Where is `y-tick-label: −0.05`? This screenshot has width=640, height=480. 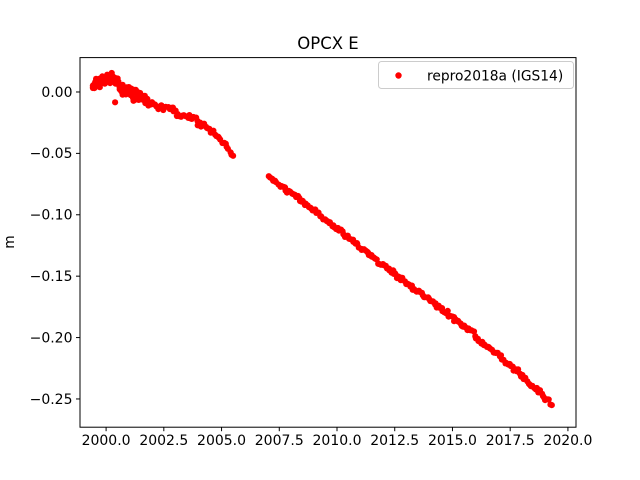
y-tick-label: −0.05 is located at coordinates (51, 154).